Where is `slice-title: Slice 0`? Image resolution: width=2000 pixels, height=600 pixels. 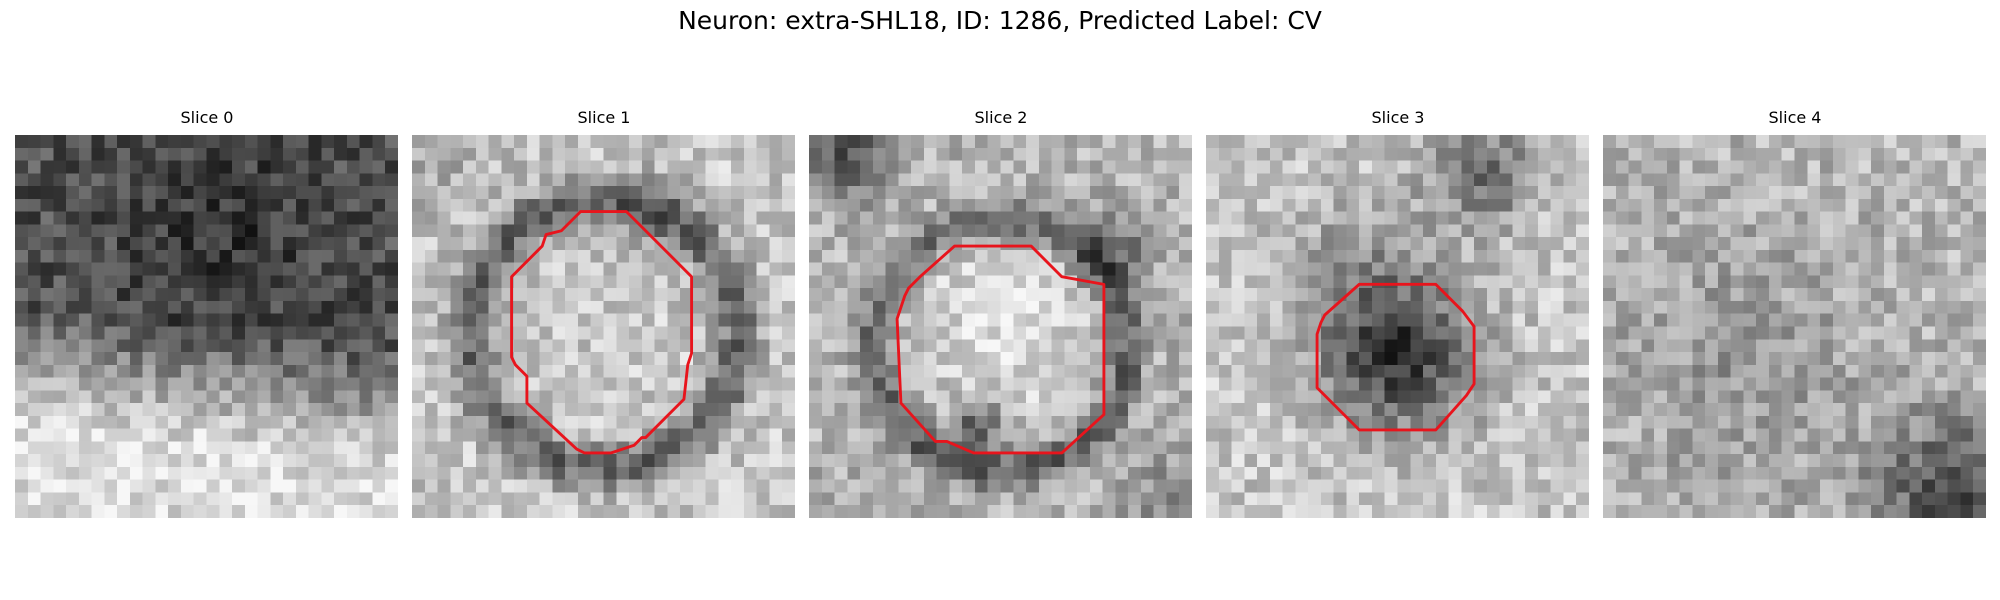
slice-title: Slice 0 is located at coordinates (207, 117).